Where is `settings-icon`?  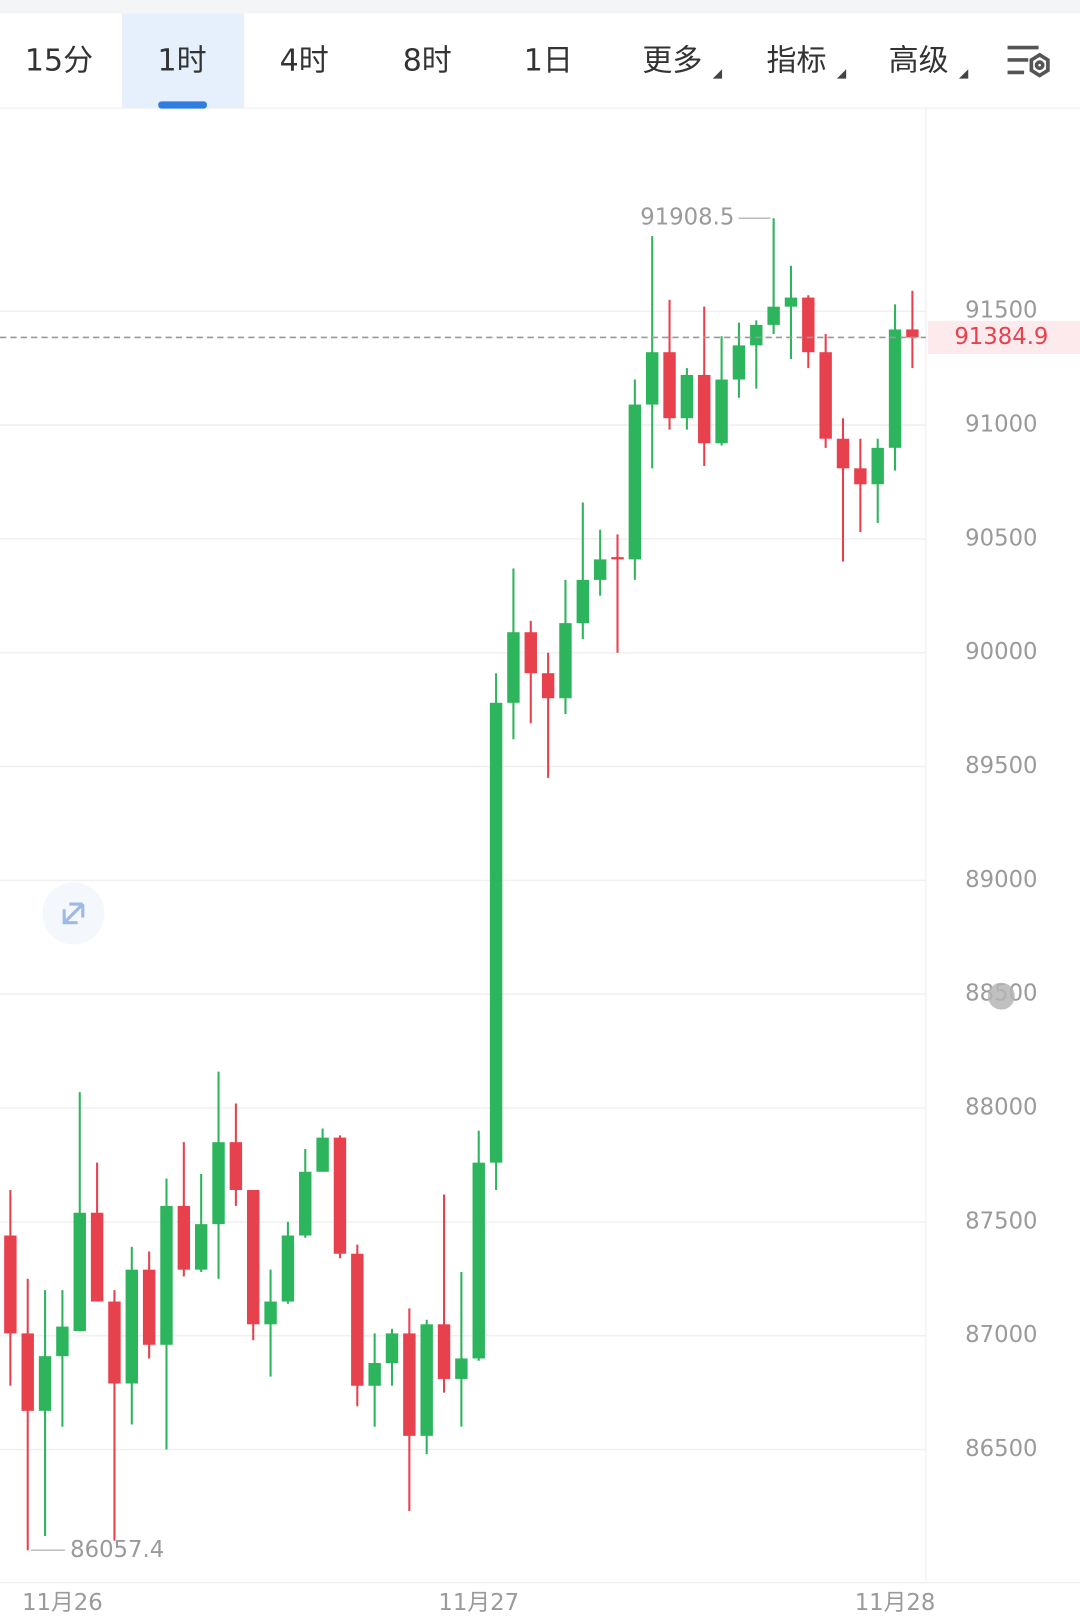
settings-icon is located at coordinates (1028, 61).